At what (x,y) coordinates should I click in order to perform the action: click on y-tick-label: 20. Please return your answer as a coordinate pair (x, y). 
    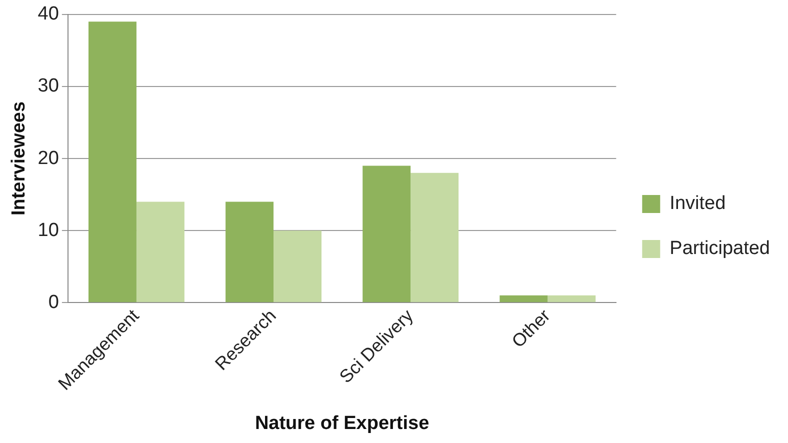
    Looking at the image, I should click on (48, 158).